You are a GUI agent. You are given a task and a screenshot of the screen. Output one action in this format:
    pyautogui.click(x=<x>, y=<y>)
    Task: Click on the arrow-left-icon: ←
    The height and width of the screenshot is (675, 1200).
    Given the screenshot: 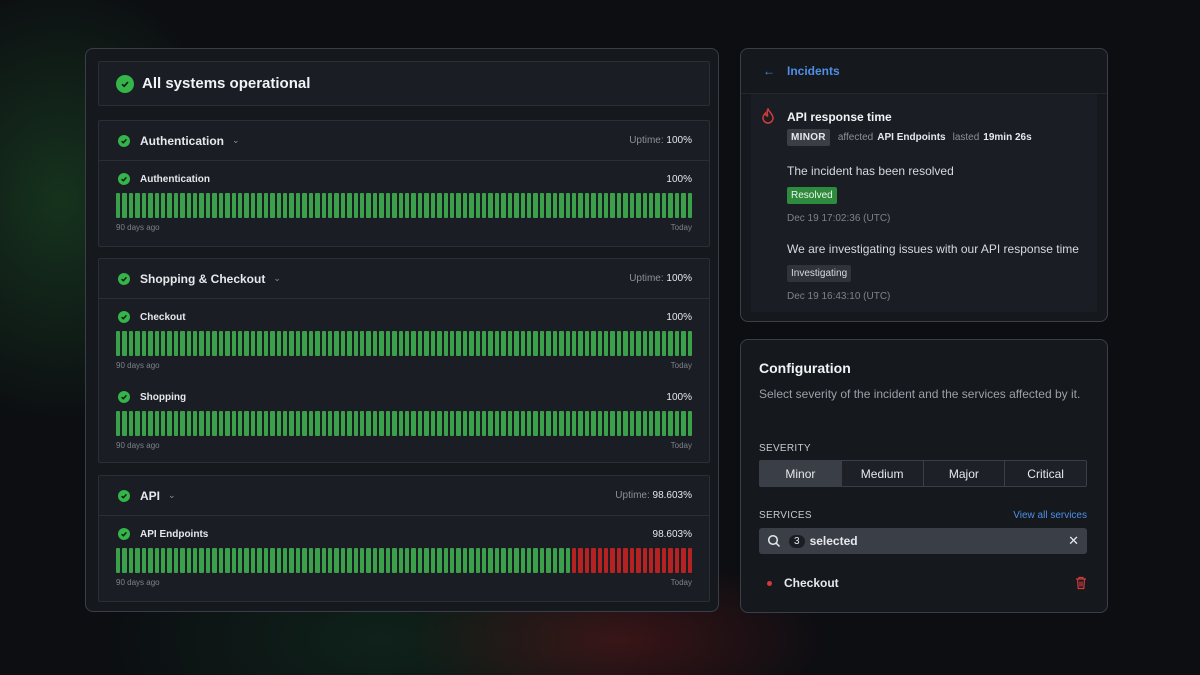 What is the action you would take?
    pyautogui.click(x=769, y=71)
    